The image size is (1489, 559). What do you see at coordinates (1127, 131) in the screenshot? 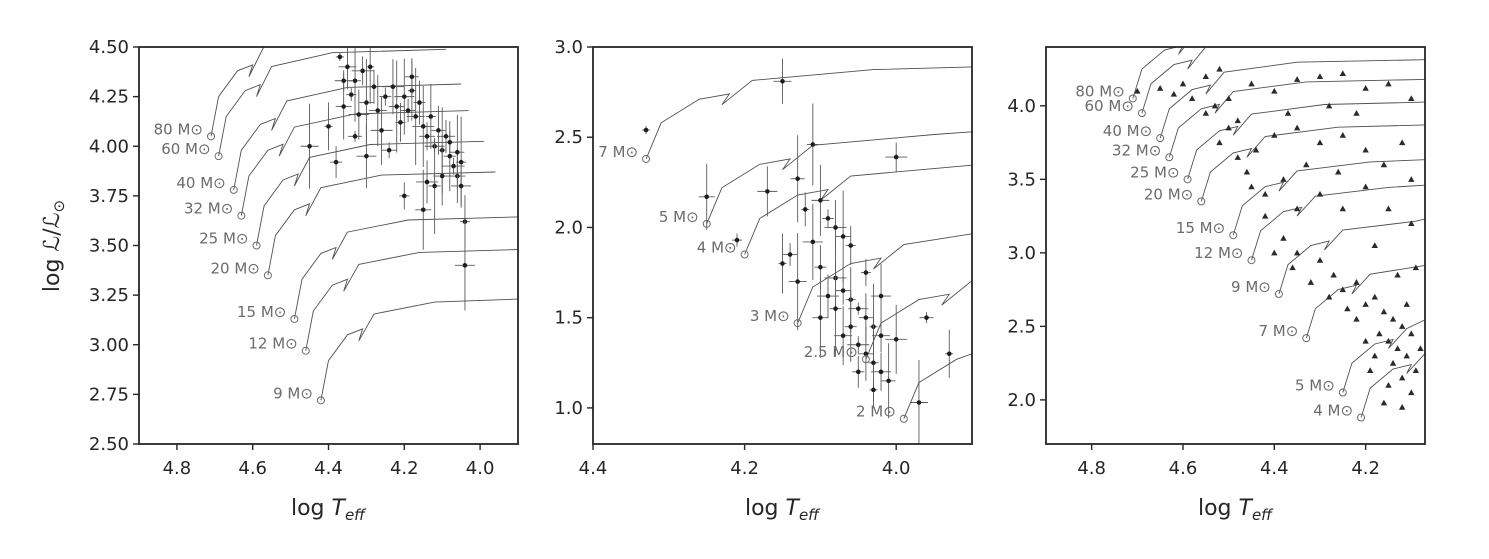
I see `track-mass-label: 40 M⊙` at bounding box center [1127, 131].